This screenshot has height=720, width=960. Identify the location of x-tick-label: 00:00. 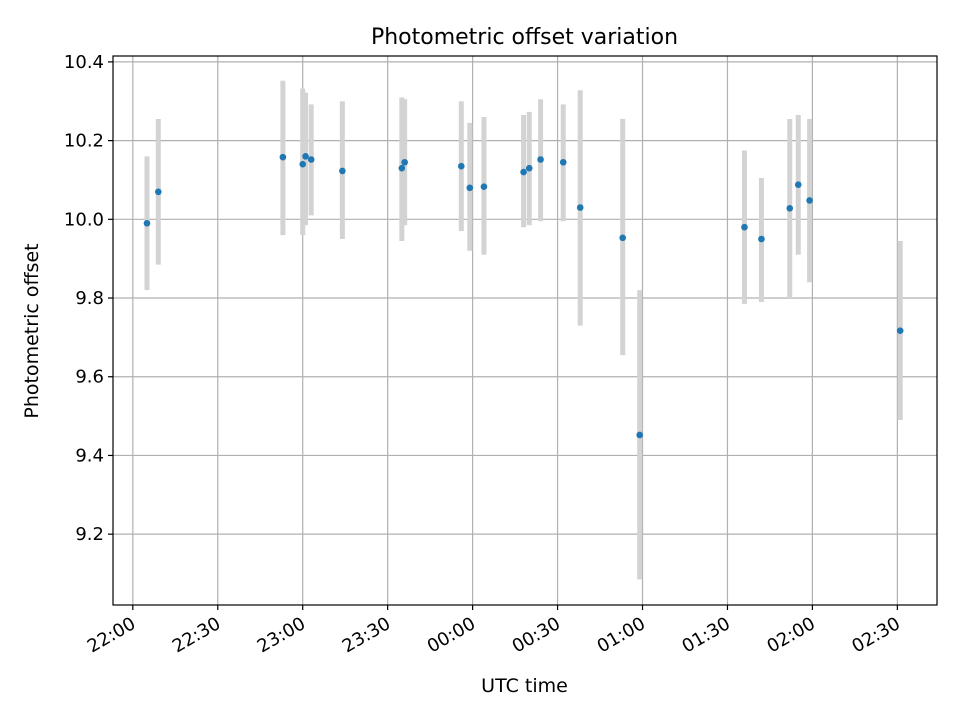
(451, 635).